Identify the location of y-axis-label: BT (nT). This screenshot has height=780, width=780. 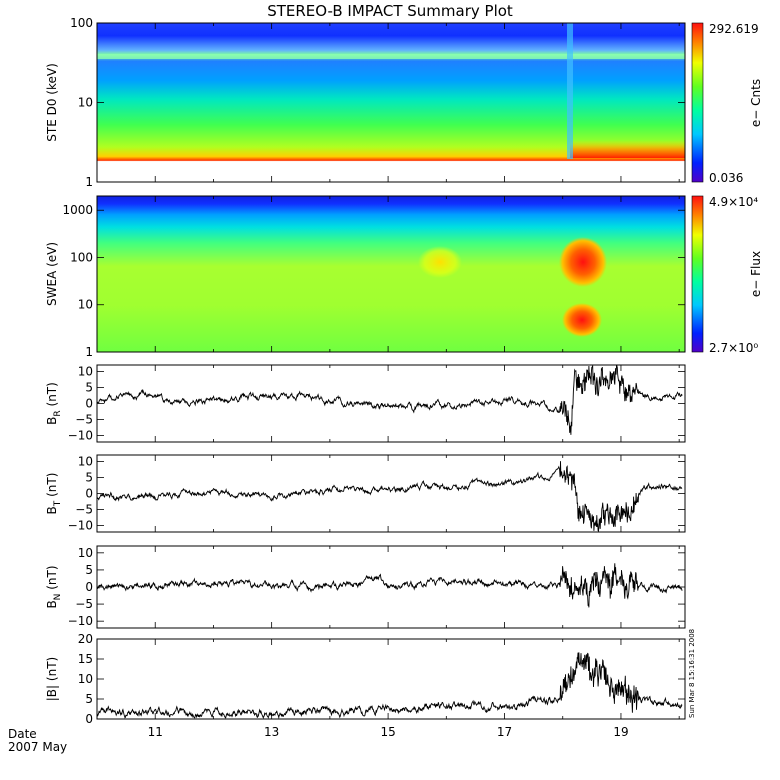
(54, 494).